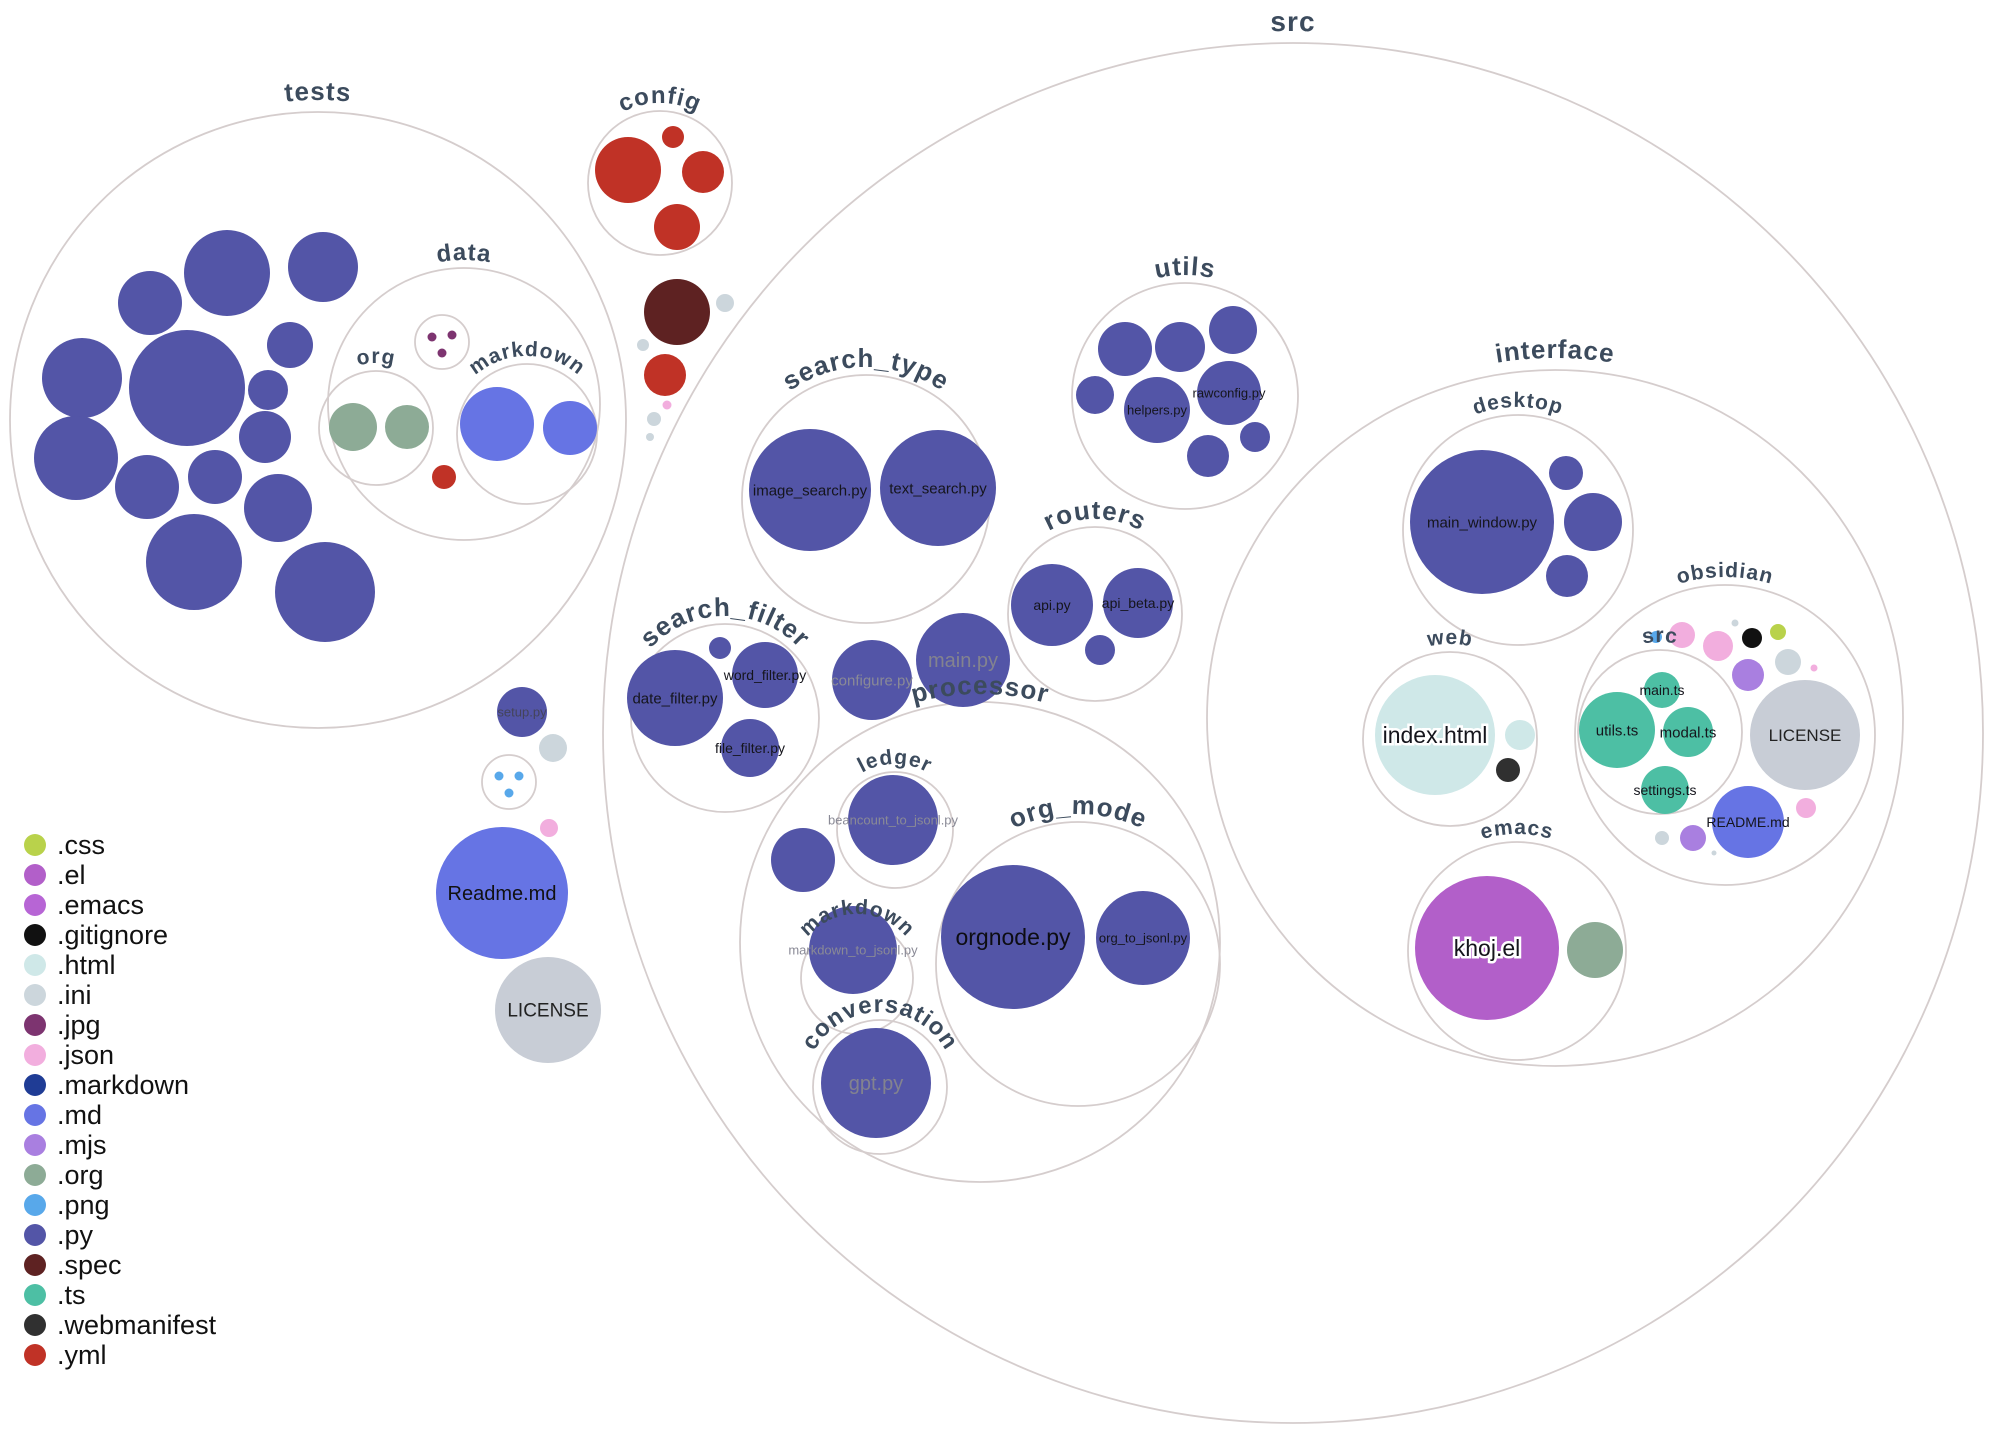 This screenshot has height=1451, width=1995. Describe the element at coordinates (872, 680) in the screenshot. I see `file-configure.py-label: configure.py` at that location.